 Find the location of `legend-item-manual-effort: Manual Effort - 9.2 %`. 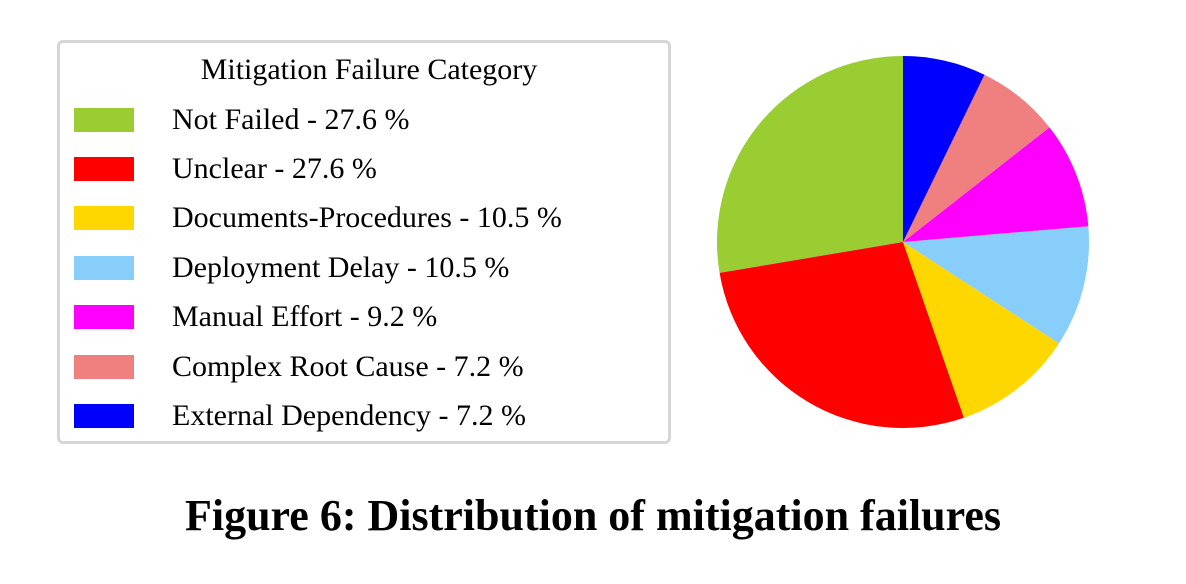

legend-item-manual-effort: Manual Effort - 9.2 % is located at coordinates (256, 316).